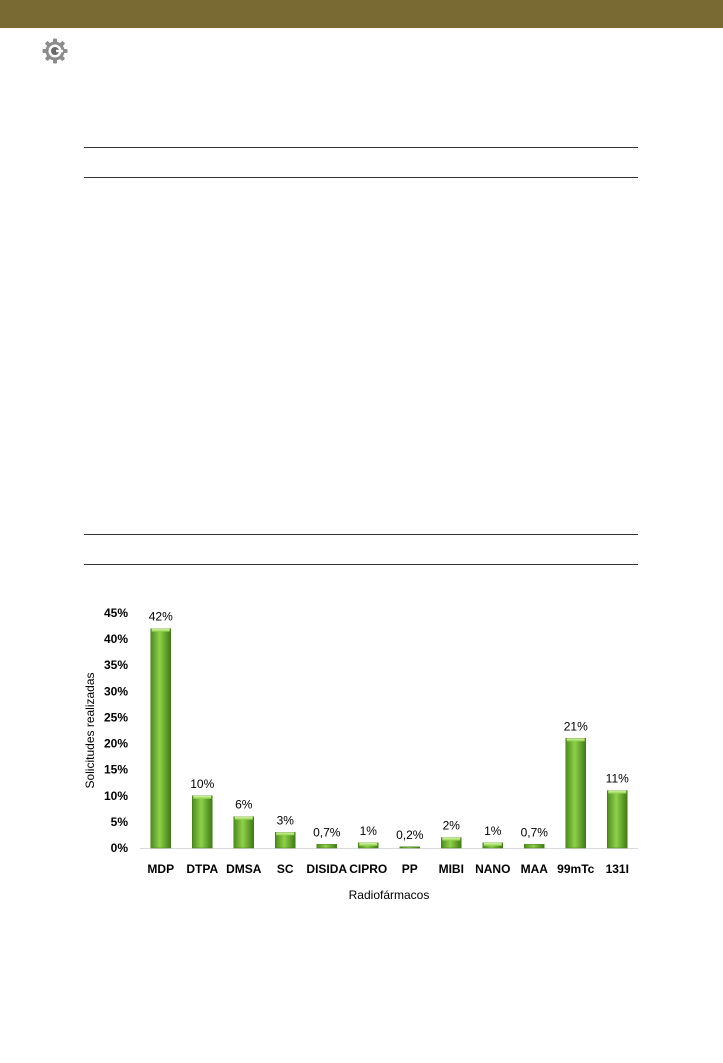 The image size is (723, 1063). I want to click on category-label-dmsa: DMSA, so click(244, 869).